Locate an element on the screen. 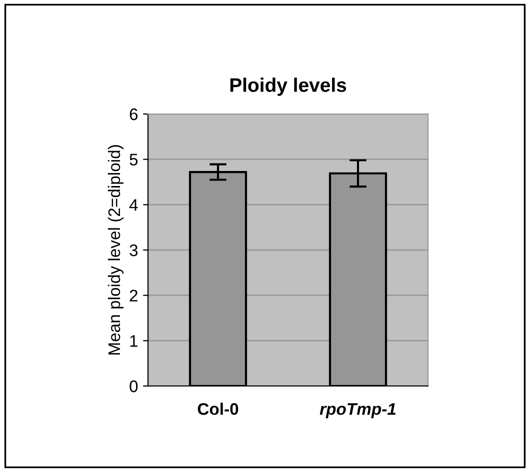  y-tick-label: 5 is located at coordinates (134, 160).